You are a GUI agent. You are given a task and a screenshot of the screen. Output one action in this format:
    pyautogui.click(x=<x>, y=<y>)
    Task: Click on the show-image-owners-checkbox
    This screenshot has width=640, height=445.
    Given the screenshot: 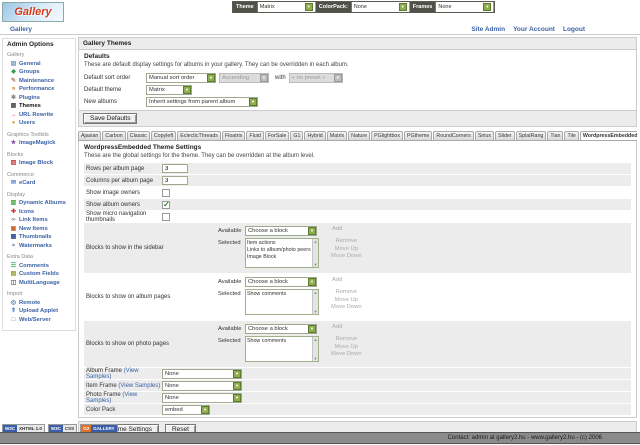 What is the action you would take?
    pyautogui.click(x=166, y=192)
    